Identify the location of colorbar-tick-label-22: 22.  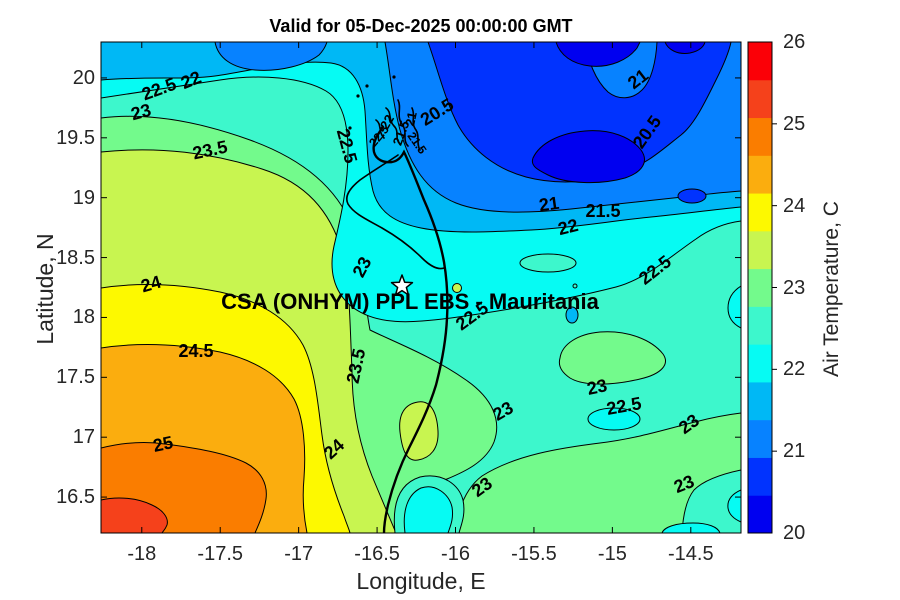
(794, 369).